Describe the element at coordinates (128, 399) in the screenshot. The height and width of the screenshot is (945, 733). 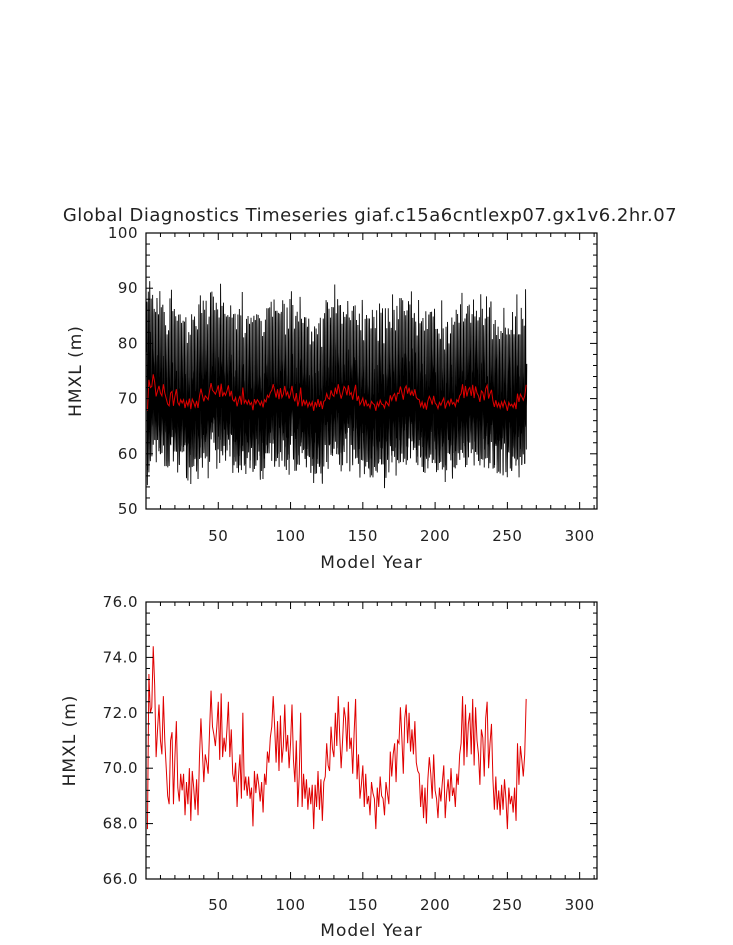
I see `y-tick-label: 70` at that location.